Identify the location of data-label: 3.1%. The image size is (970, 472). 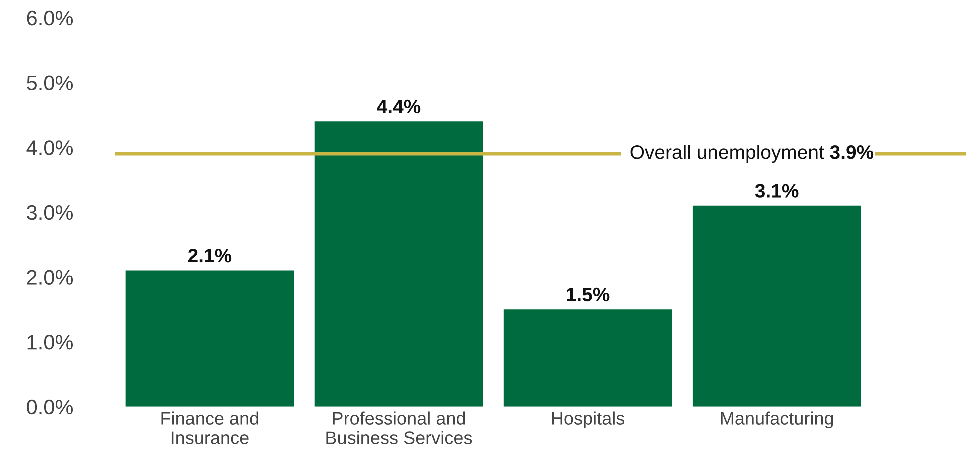
(777, 191).